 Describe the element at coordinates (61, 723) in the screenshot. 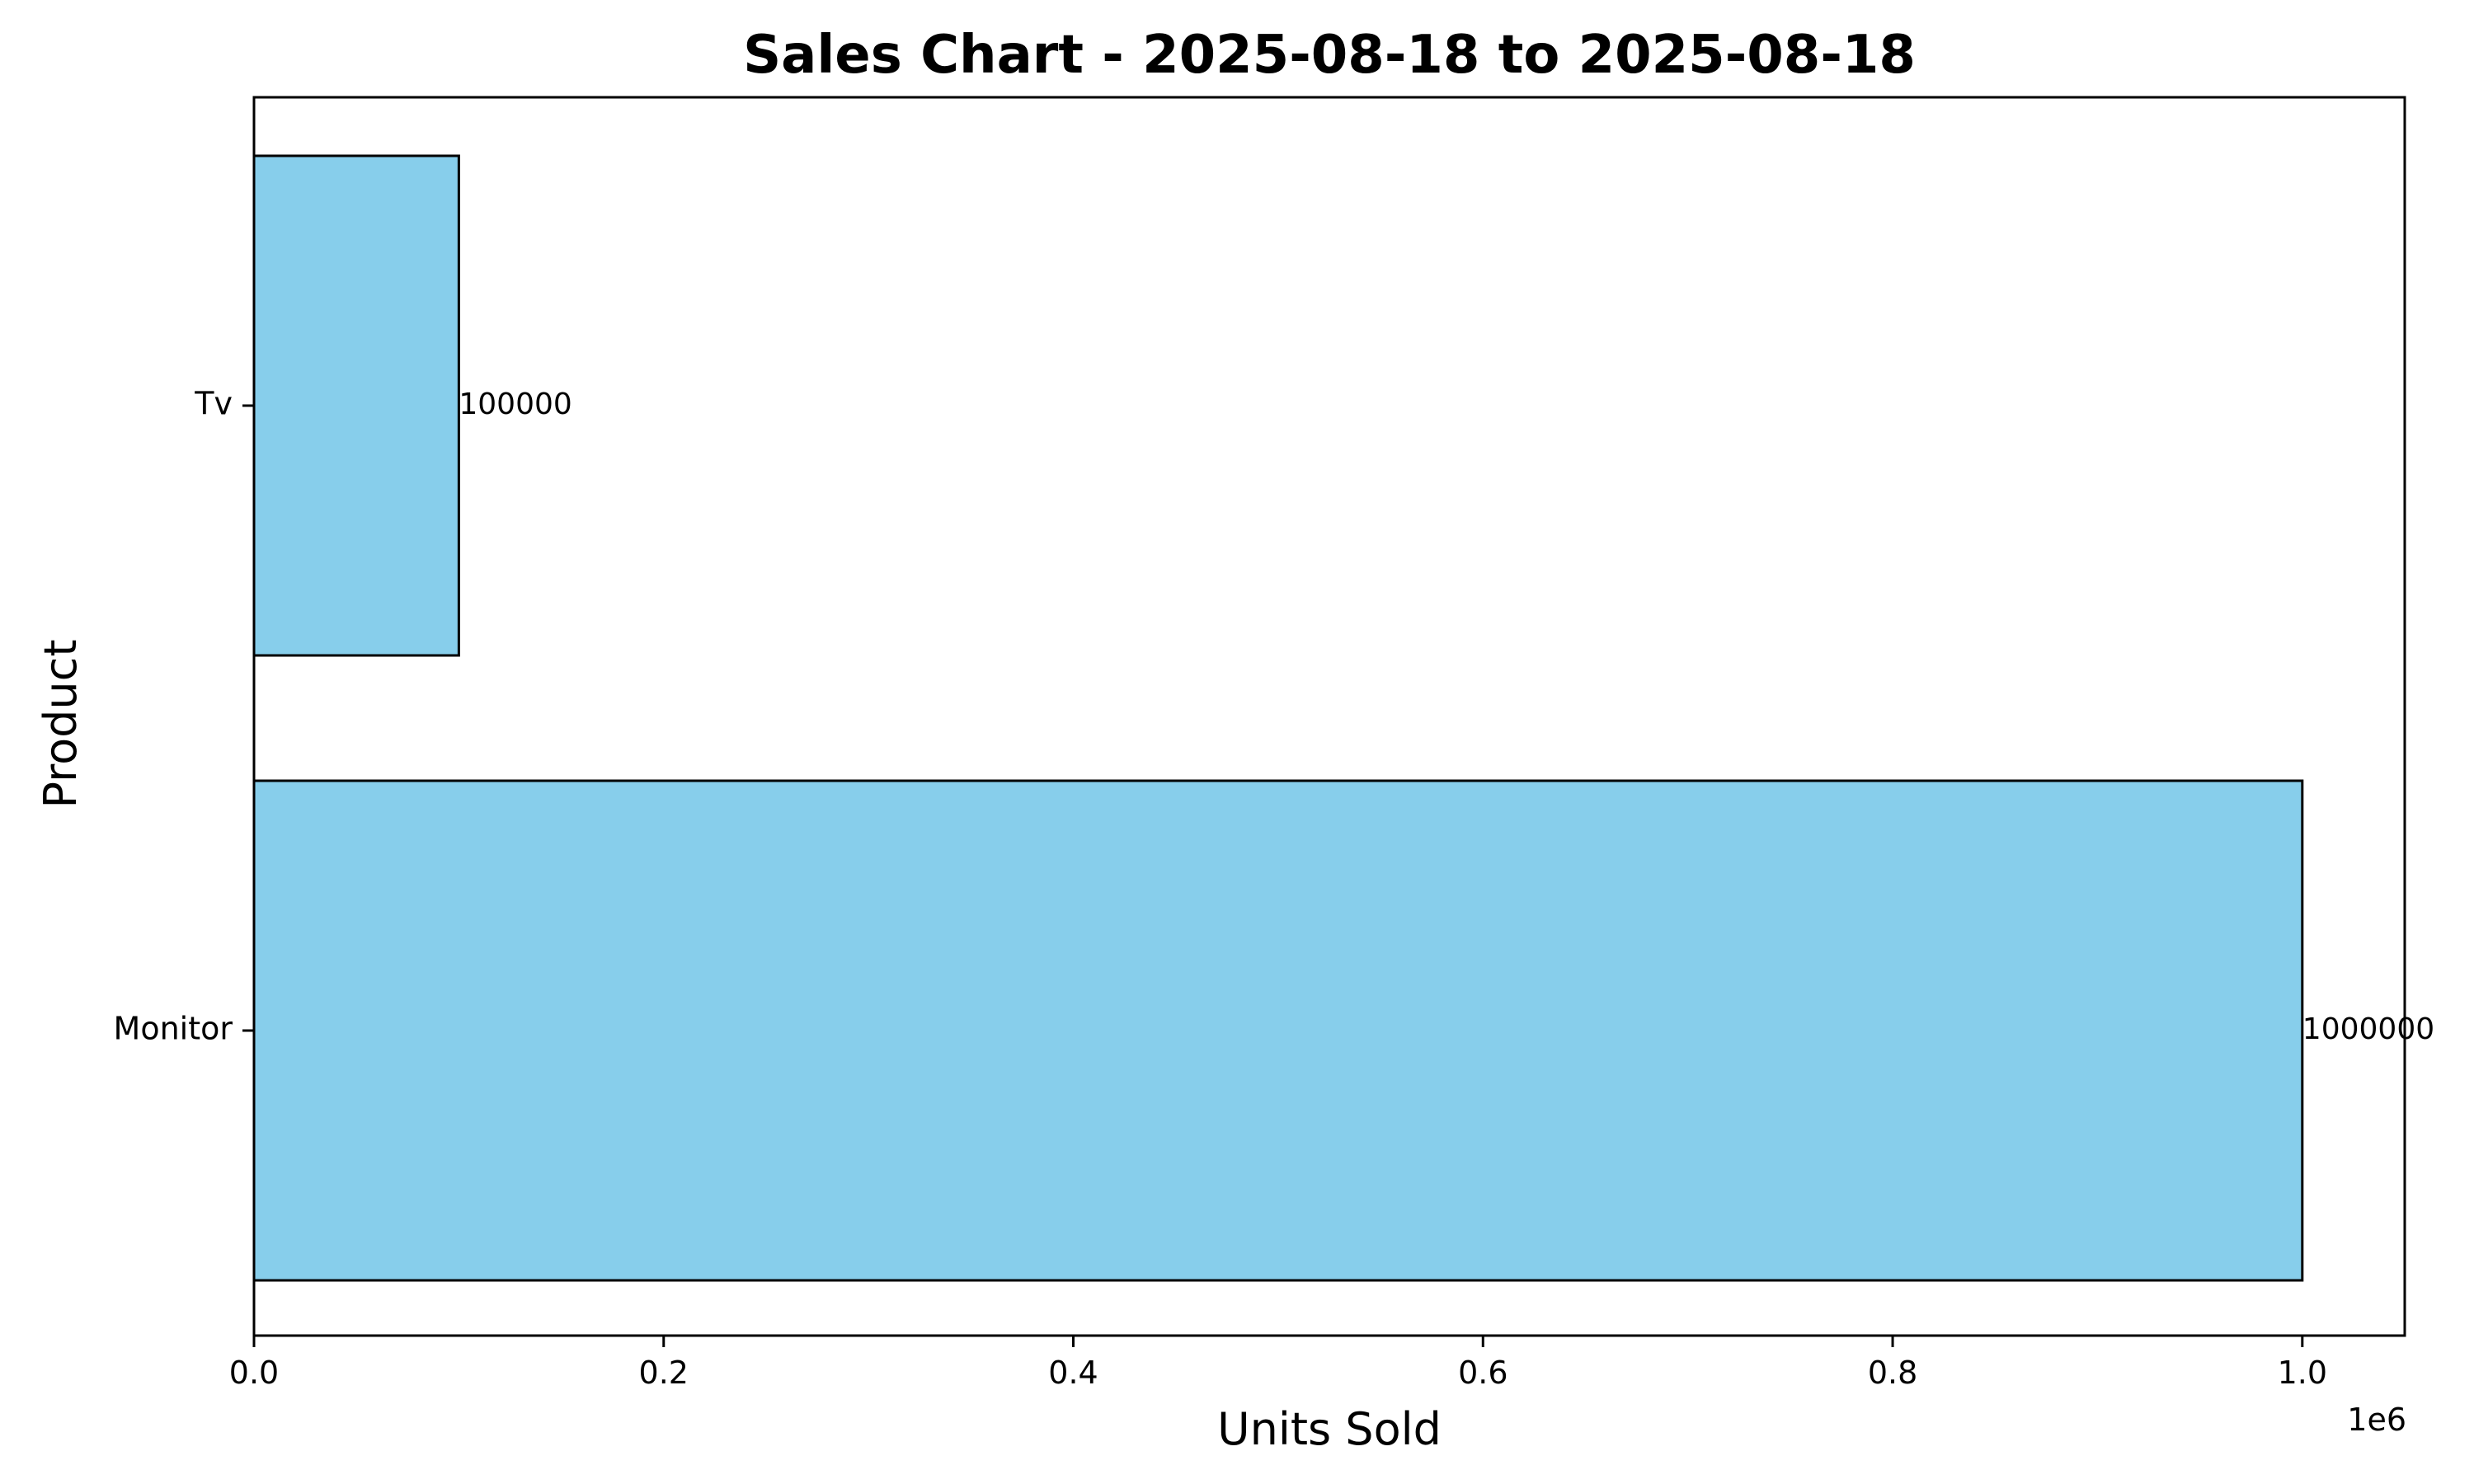

I see `y-axis-label: Product` at that location.